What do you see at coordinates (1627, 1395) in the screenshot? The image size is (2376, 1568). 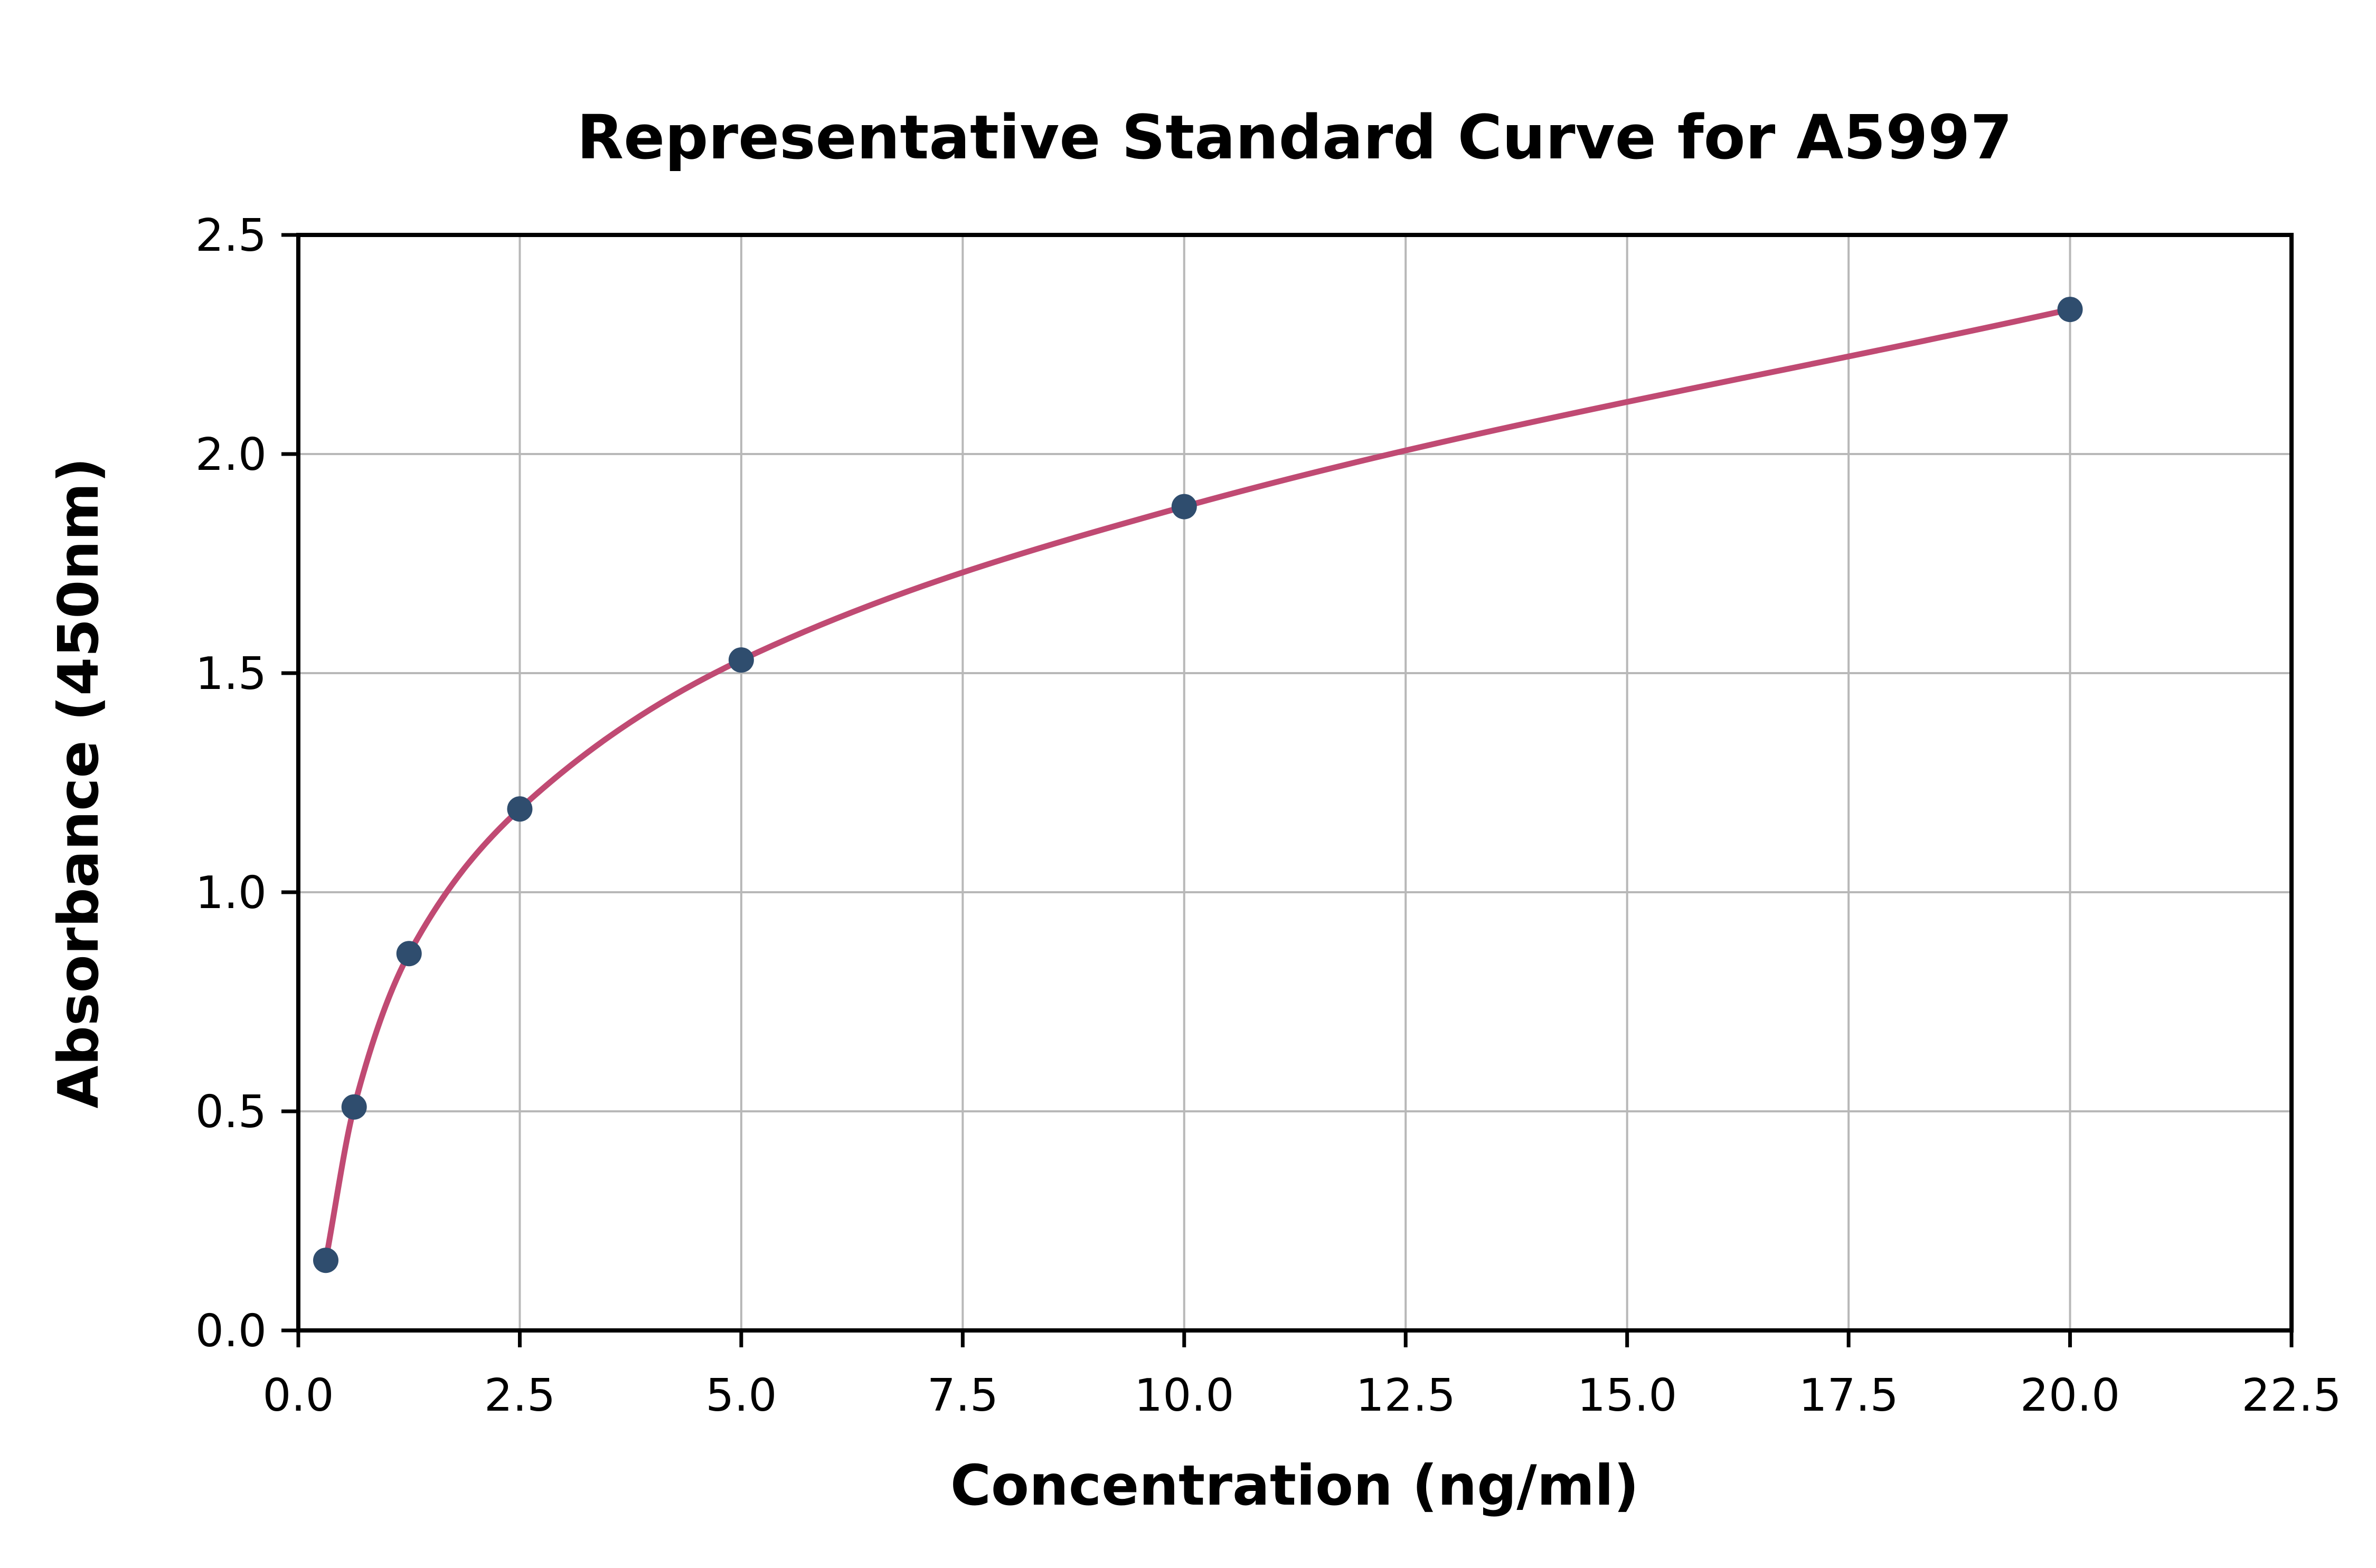 I see `x-tick-label: 15.0` at bounding box center [1627, 1395].